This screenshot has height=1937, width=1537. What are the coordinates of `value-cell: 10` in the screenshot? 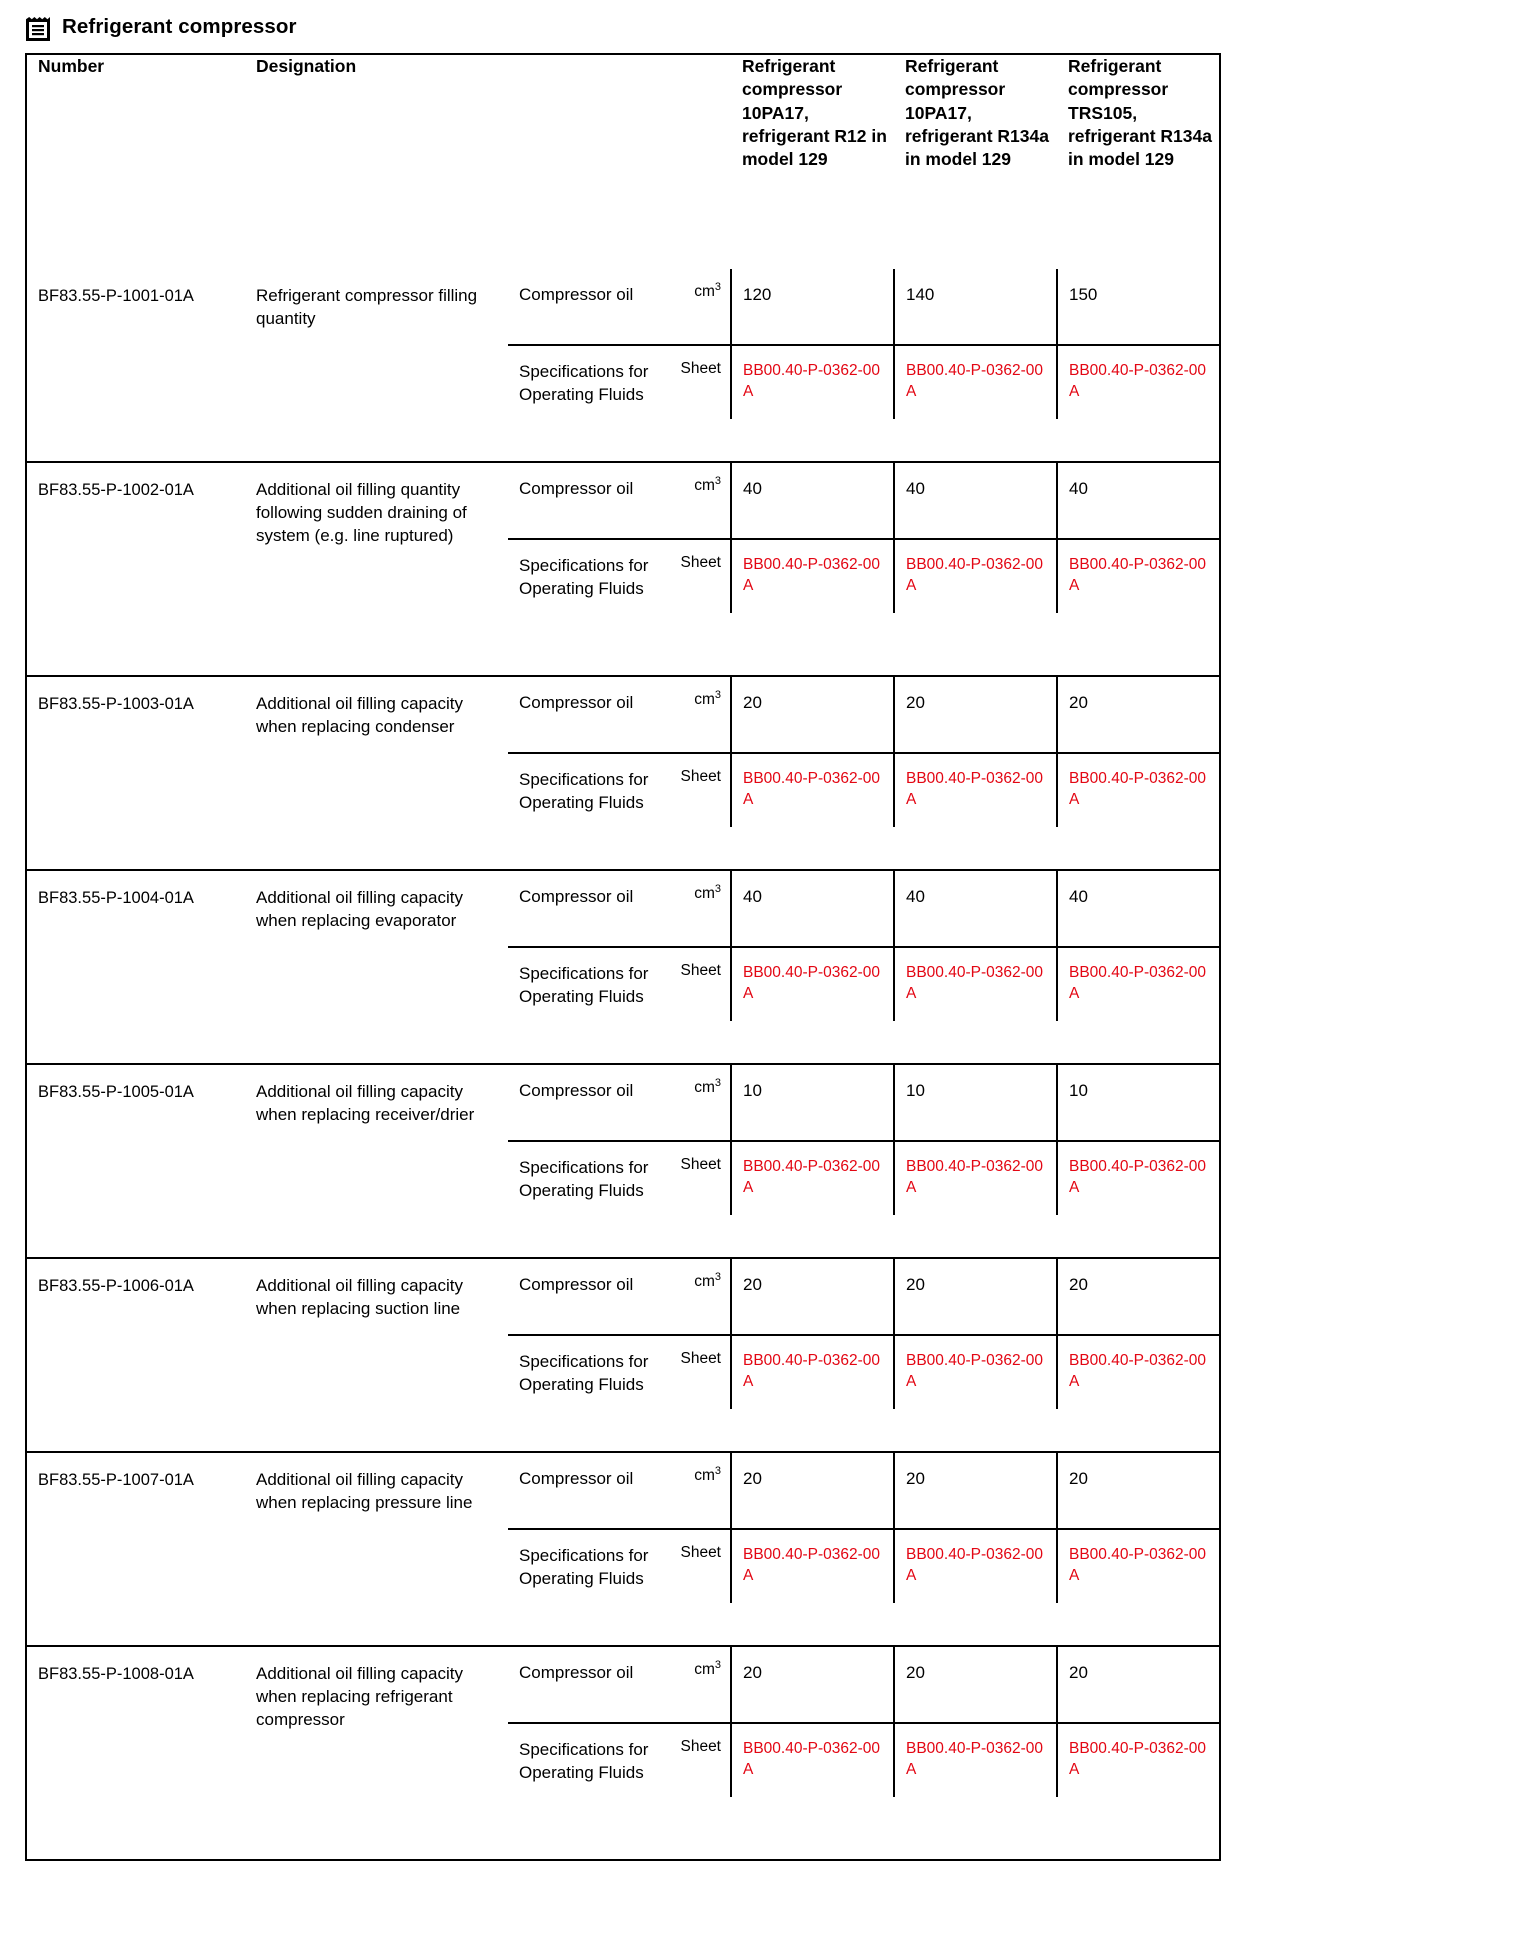 It's located at (1138, 1103).